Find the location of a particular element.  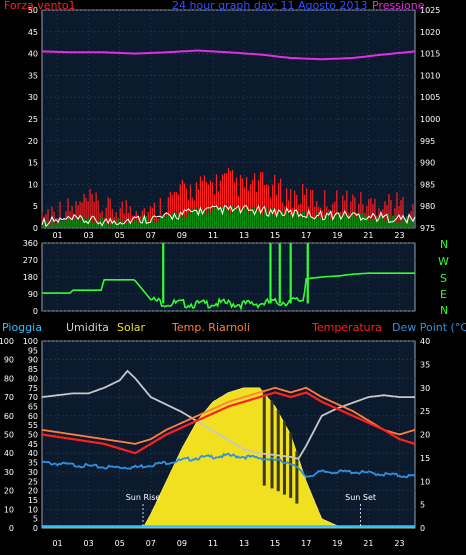

compass-n-top: N is located at coordinates (444, 244).